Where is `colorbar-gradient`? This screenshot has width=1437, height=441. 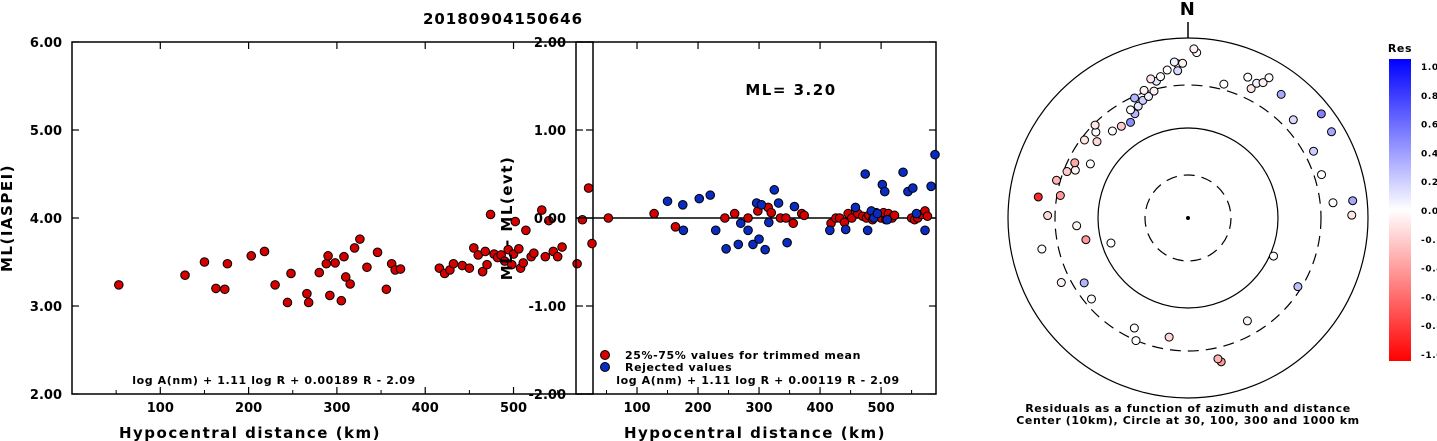
colorbar-gradient is located at coordinates (1400, 210).